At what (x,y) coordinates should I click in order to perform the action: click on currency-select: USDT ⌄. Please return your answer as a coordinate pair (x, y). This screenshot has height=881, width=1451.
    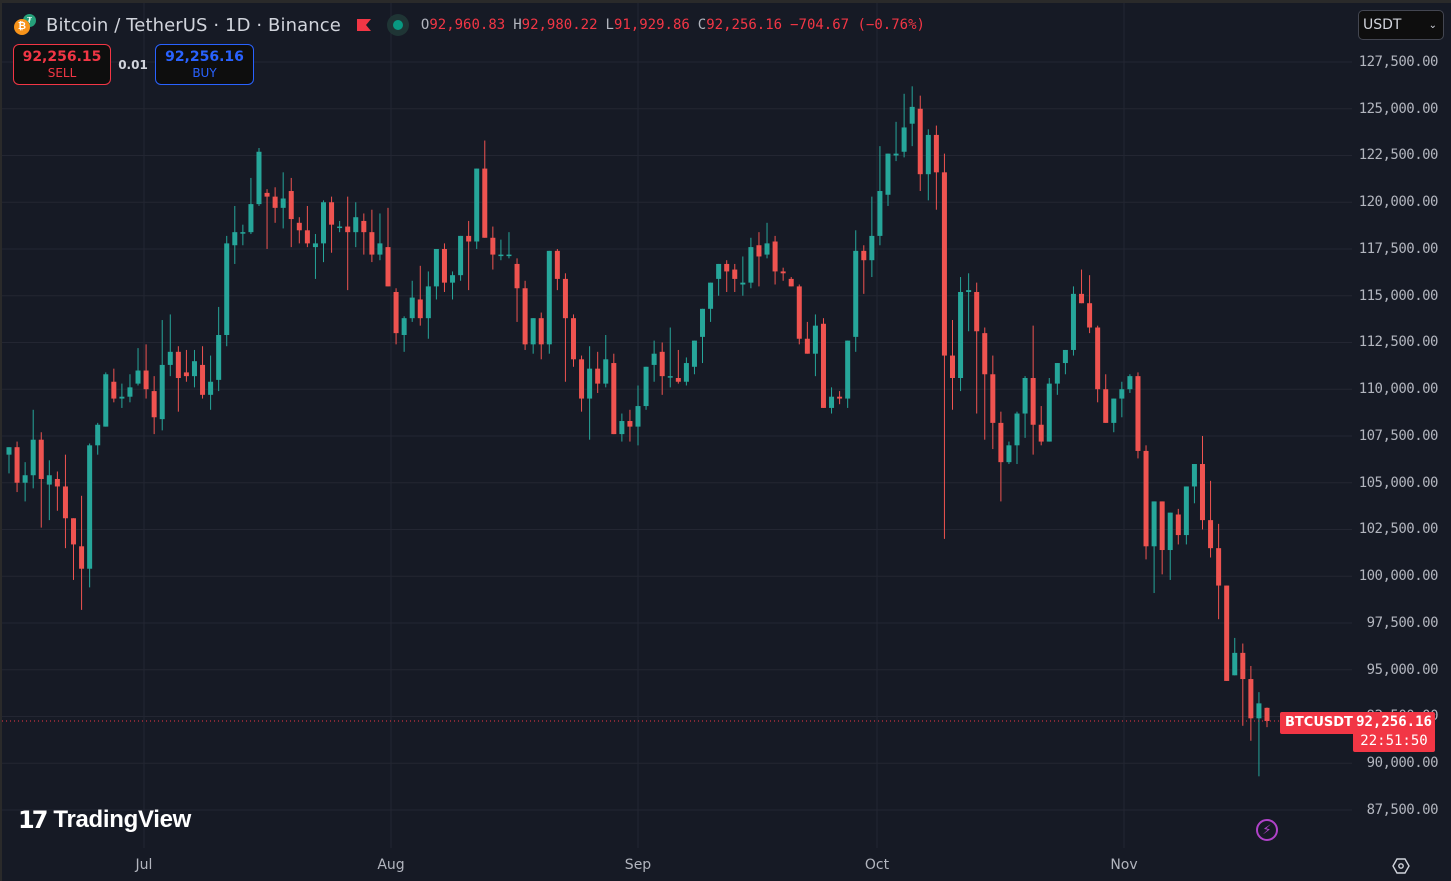
    Looking at the image, I should click on (1401, 25).